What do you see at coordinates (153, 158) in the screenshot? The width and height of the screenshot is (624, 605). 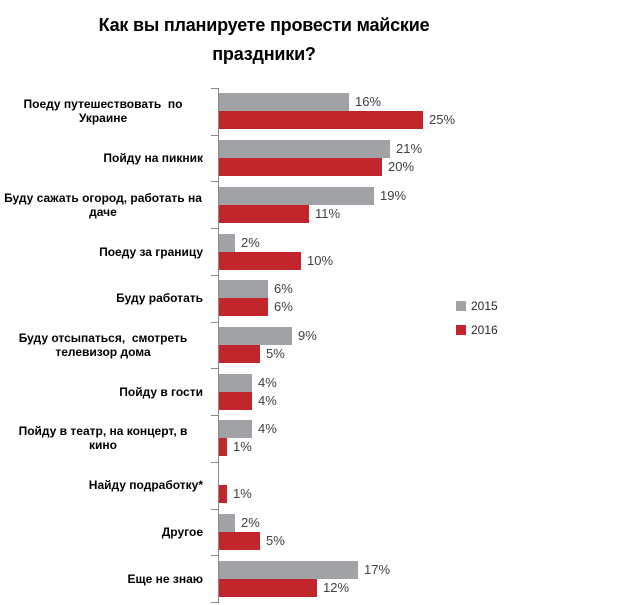 I see `category-label-text: Пойду на пикник` at bounding box center [153, 158].